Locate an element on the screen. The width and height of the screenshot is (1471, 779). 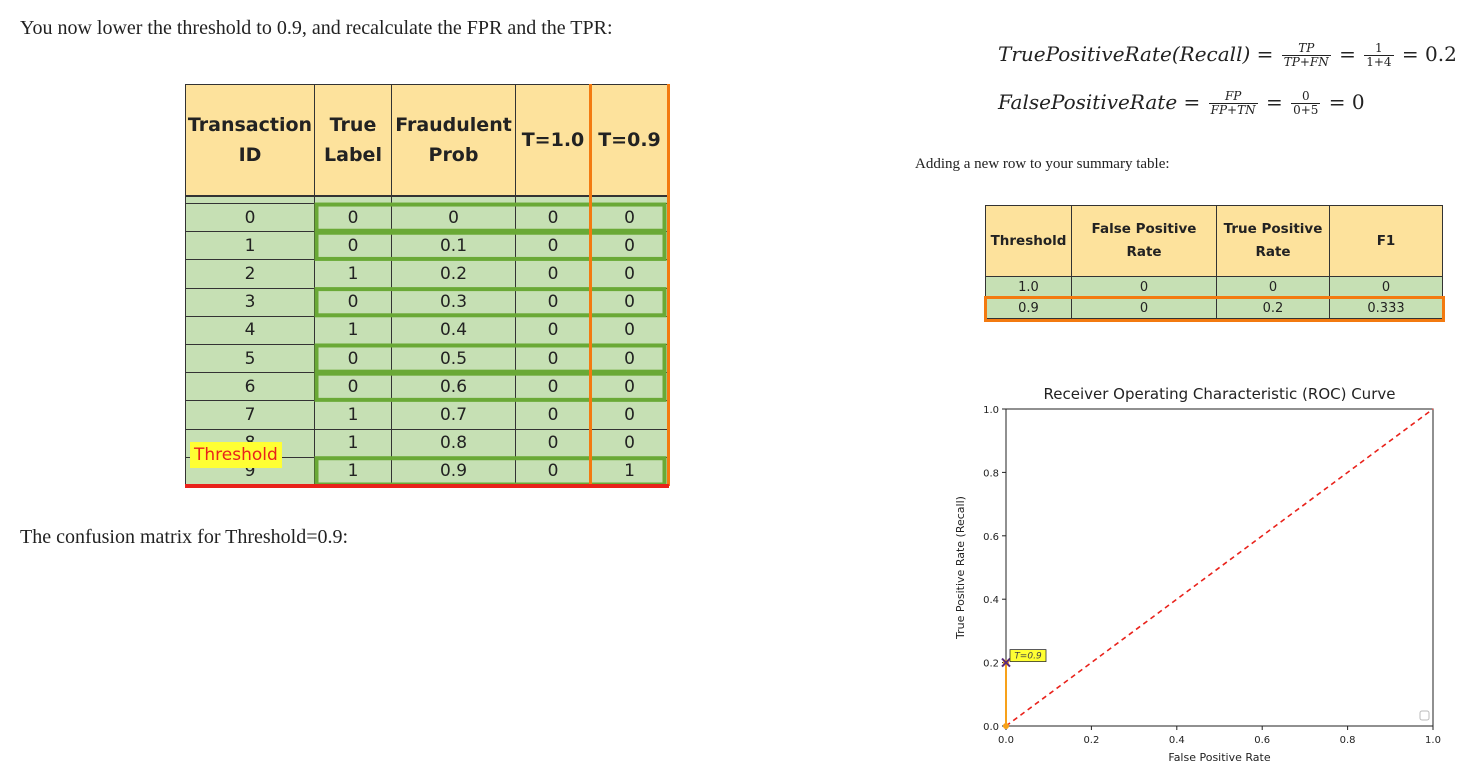
tpr-den2: 1+4 is located at coordinates (1379, 62).